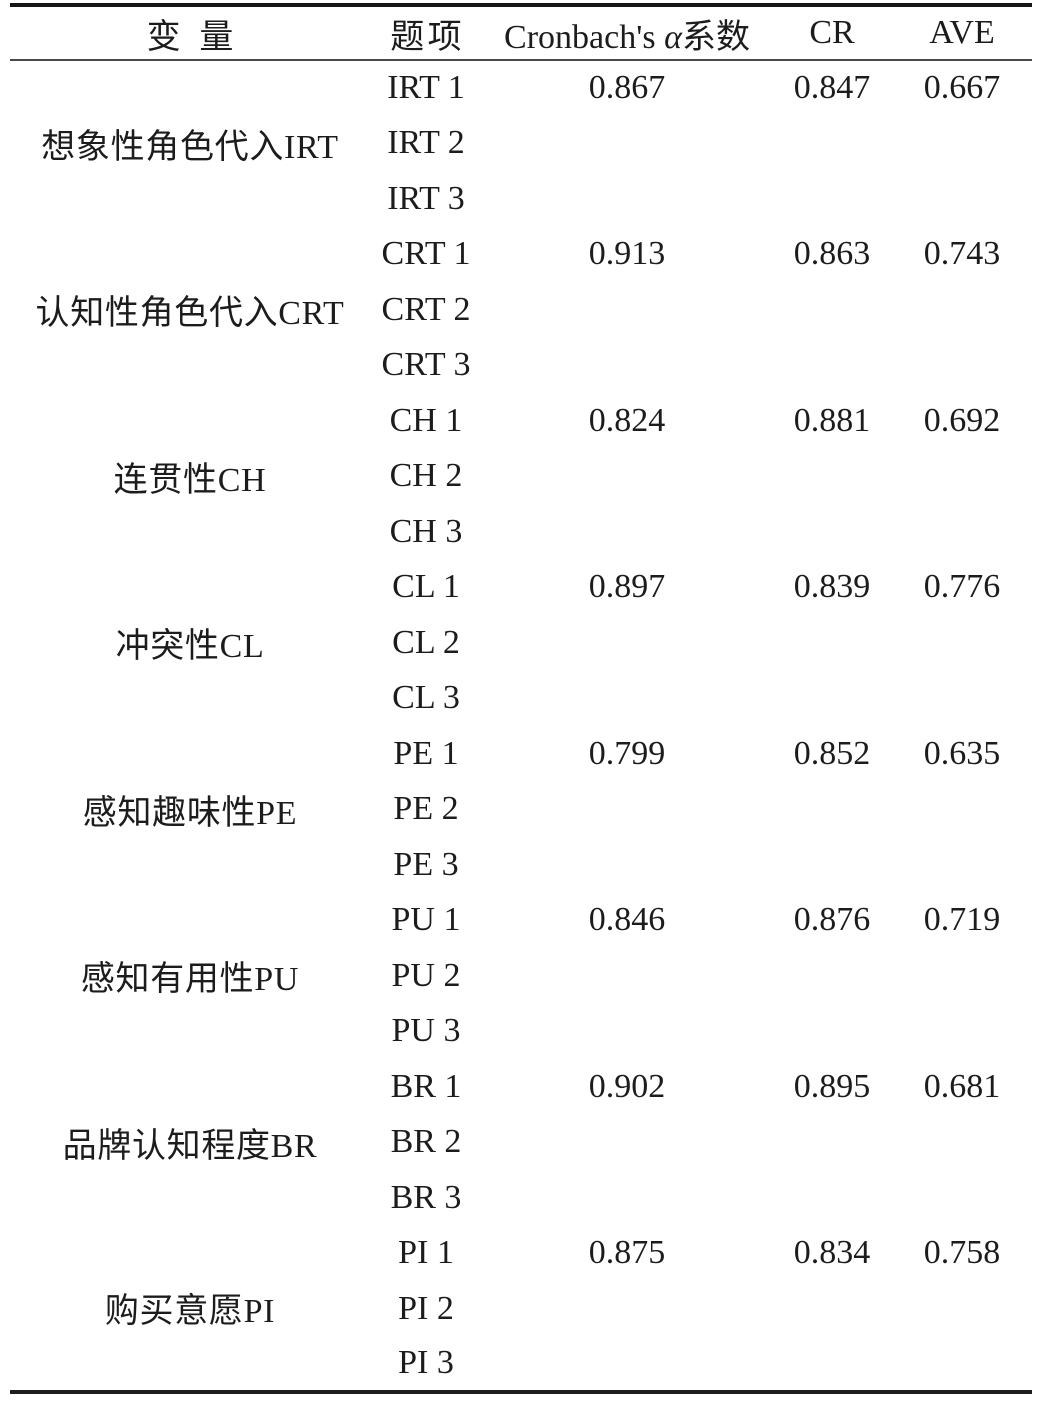 Image resolution: width=1056 pixels, height=1417 pixels. Describe the element at coordinates (627, 587) in the screenshot. I see `cronbach-value-cell: 0.897` at that location.